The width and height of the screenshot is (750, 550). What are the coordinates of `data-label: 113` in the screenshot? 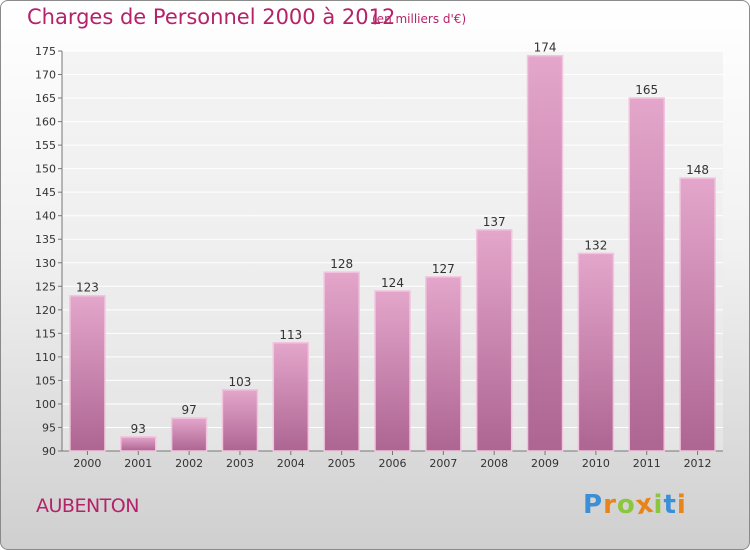 It's located at (290, 335).